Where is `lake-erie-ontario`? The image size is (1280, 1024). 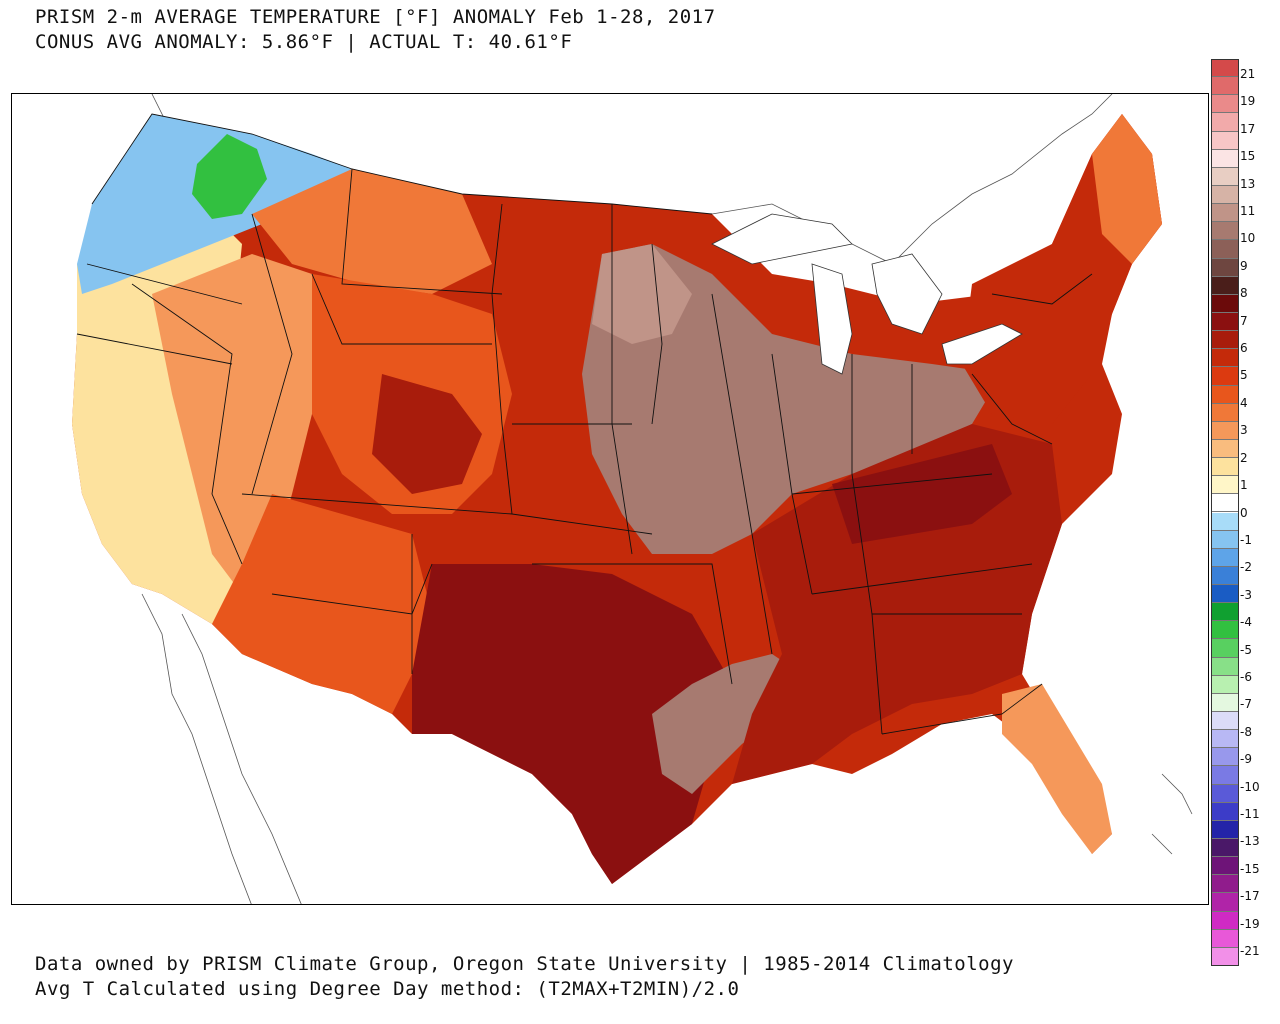
lake-erie-ontario is located at coordinates (982, 344).